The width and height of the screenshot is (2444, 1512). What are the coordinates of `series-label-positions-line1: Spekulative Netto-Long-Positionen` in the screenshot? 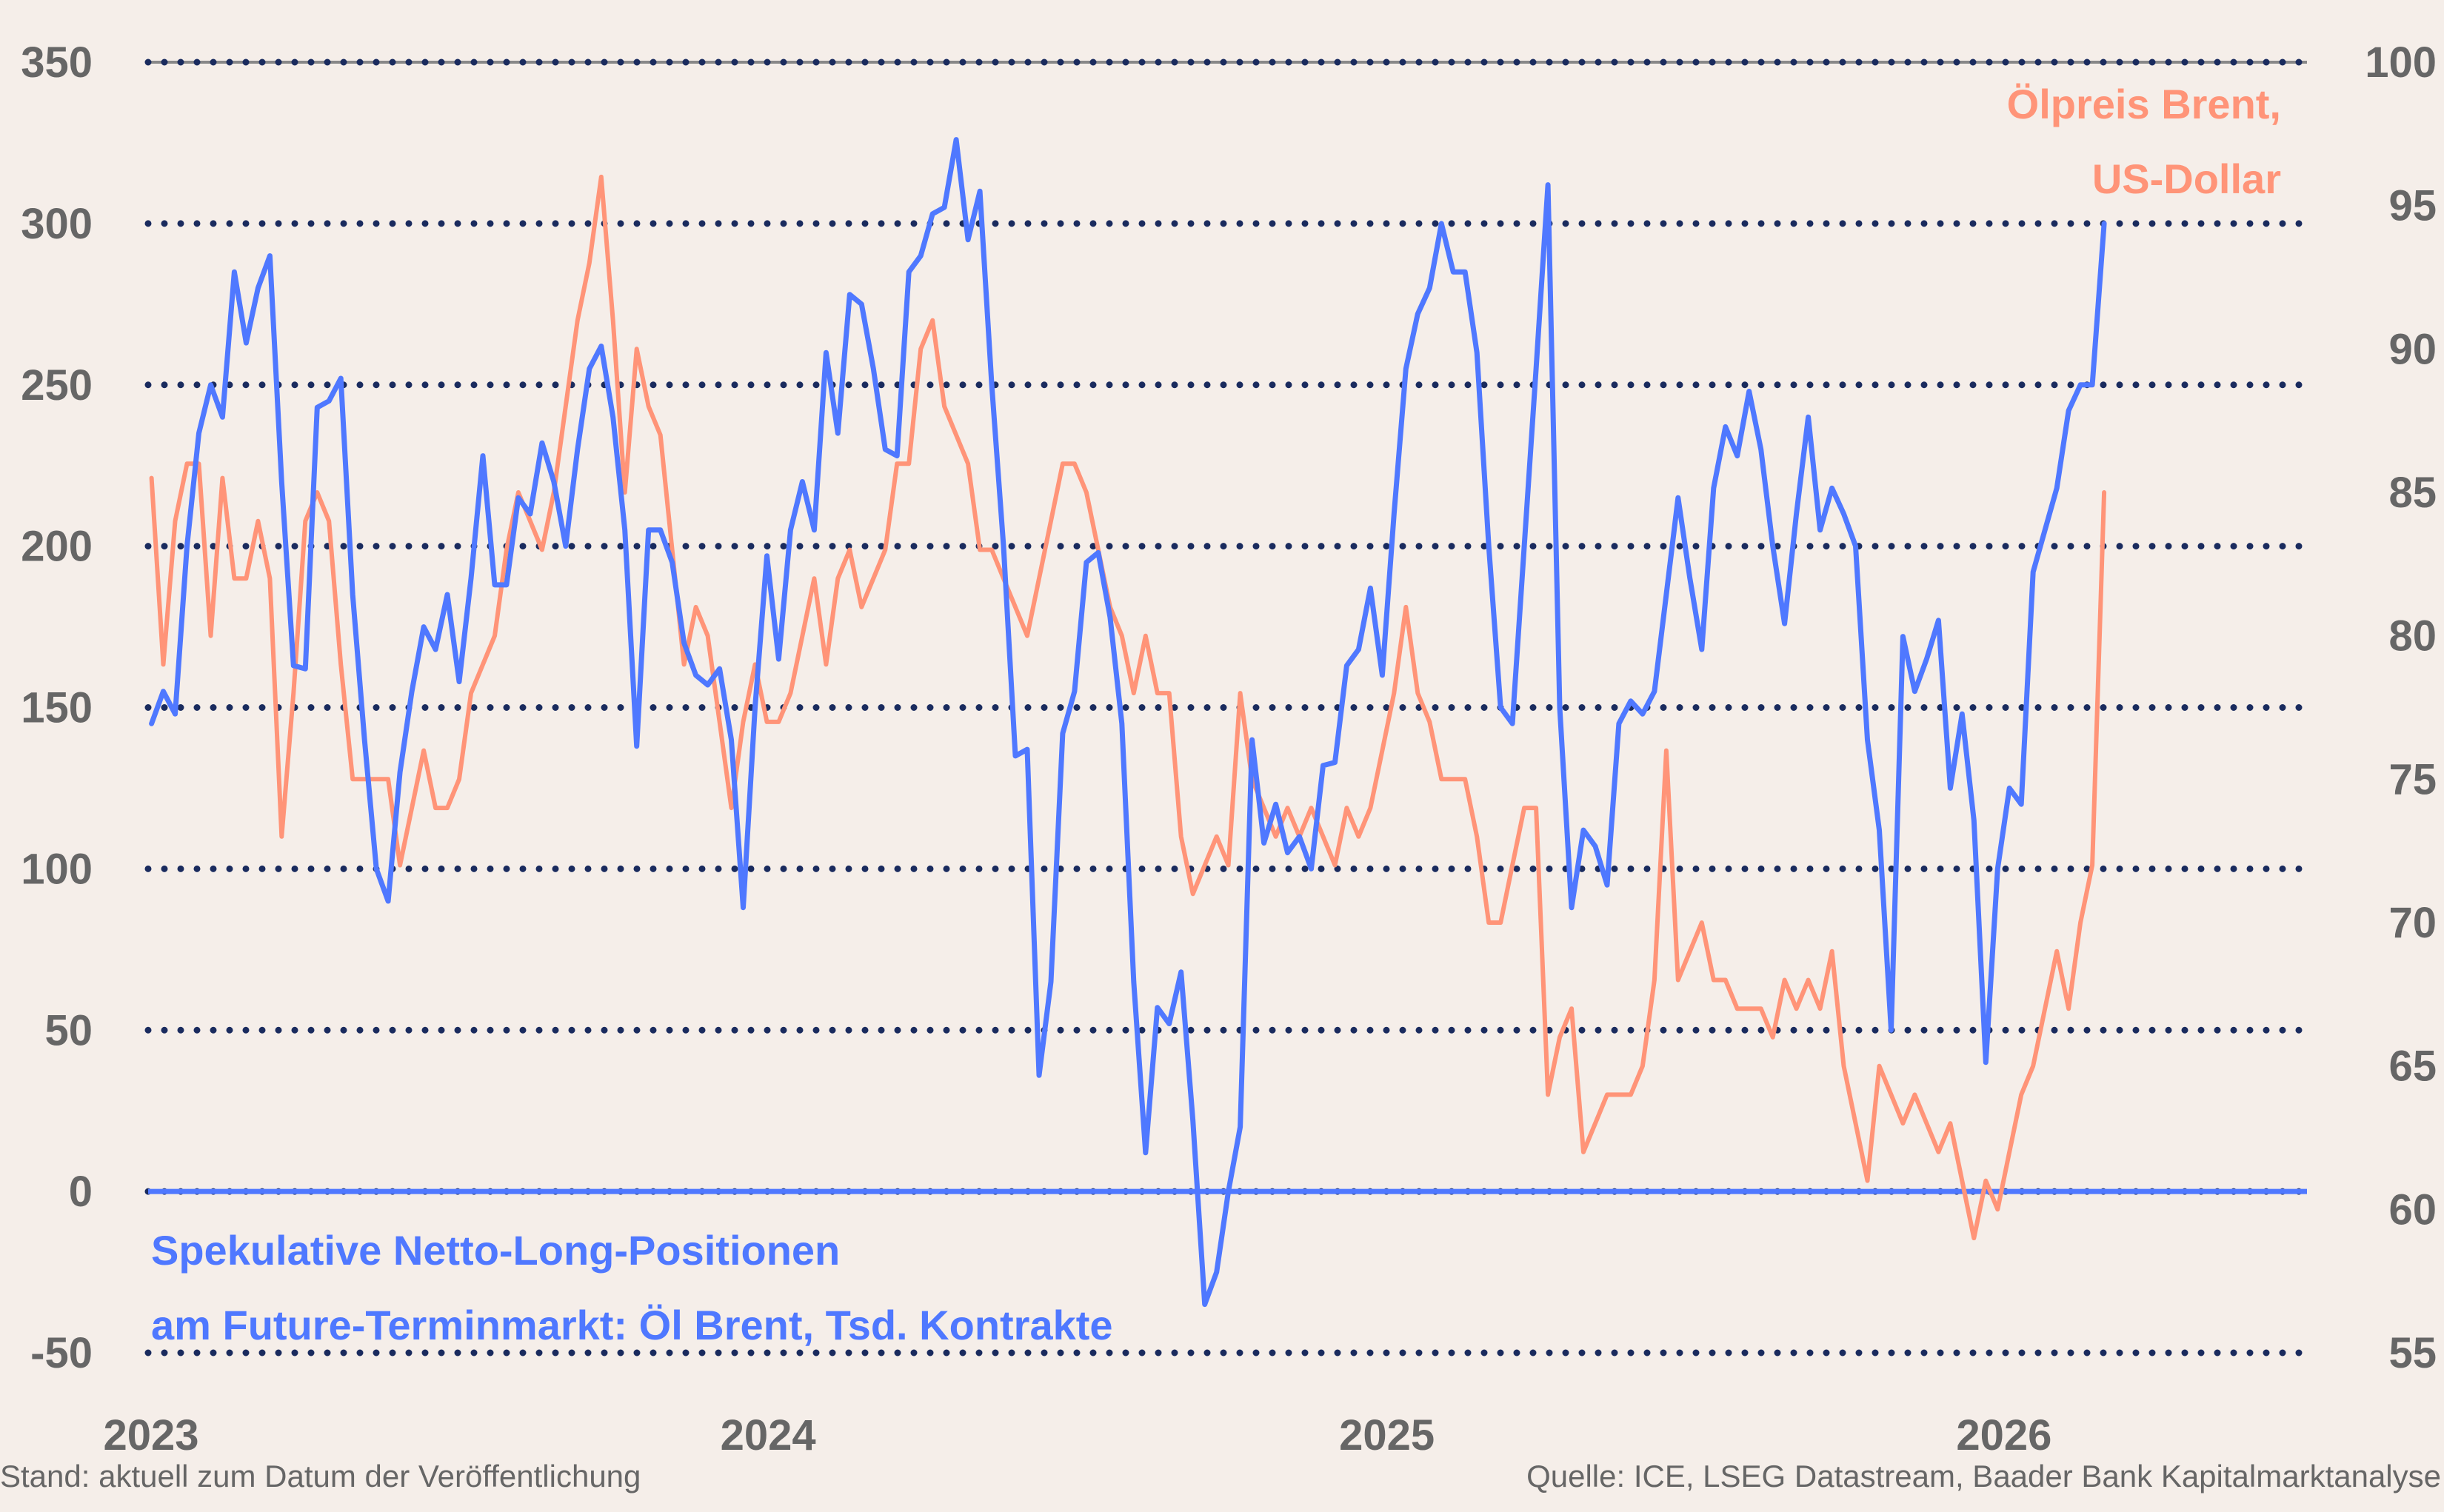 It's located at (496, 1250).